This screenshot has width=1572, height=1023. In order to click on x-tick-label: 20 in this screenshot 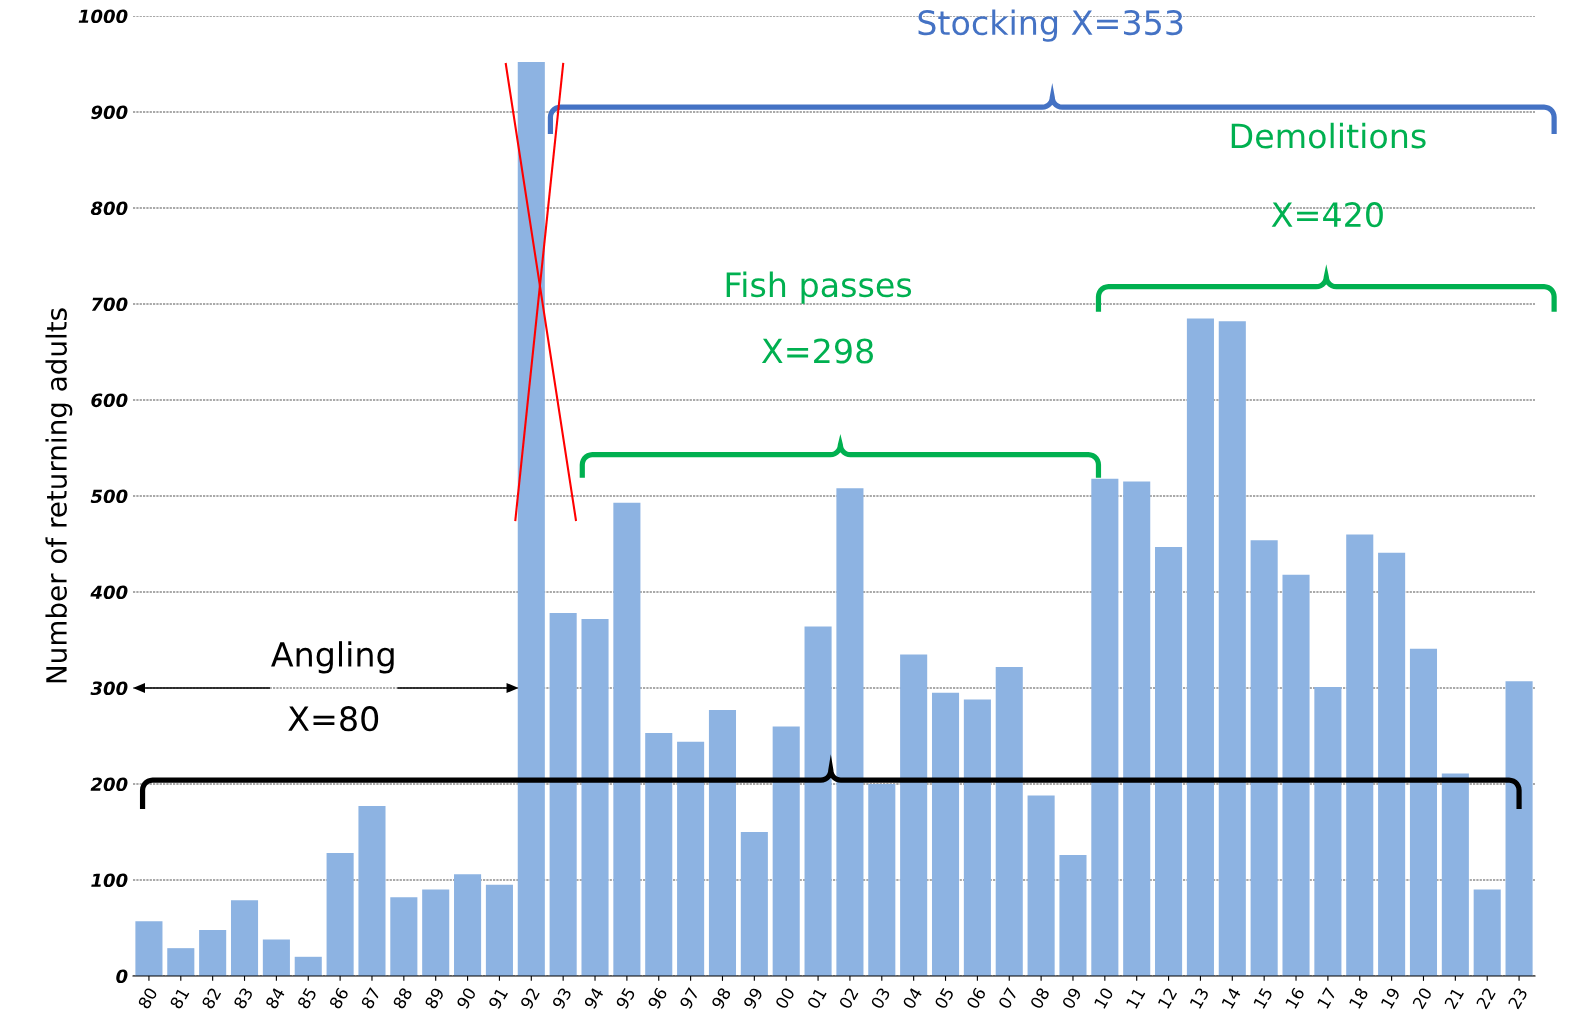, I will do `click(1422, 998)`.